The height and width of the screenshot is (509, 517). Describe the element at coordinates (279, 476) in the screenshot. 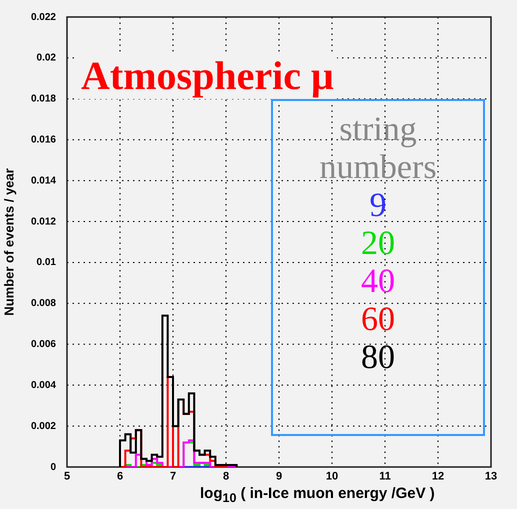

I see `x-tick-label: 9` at that location.